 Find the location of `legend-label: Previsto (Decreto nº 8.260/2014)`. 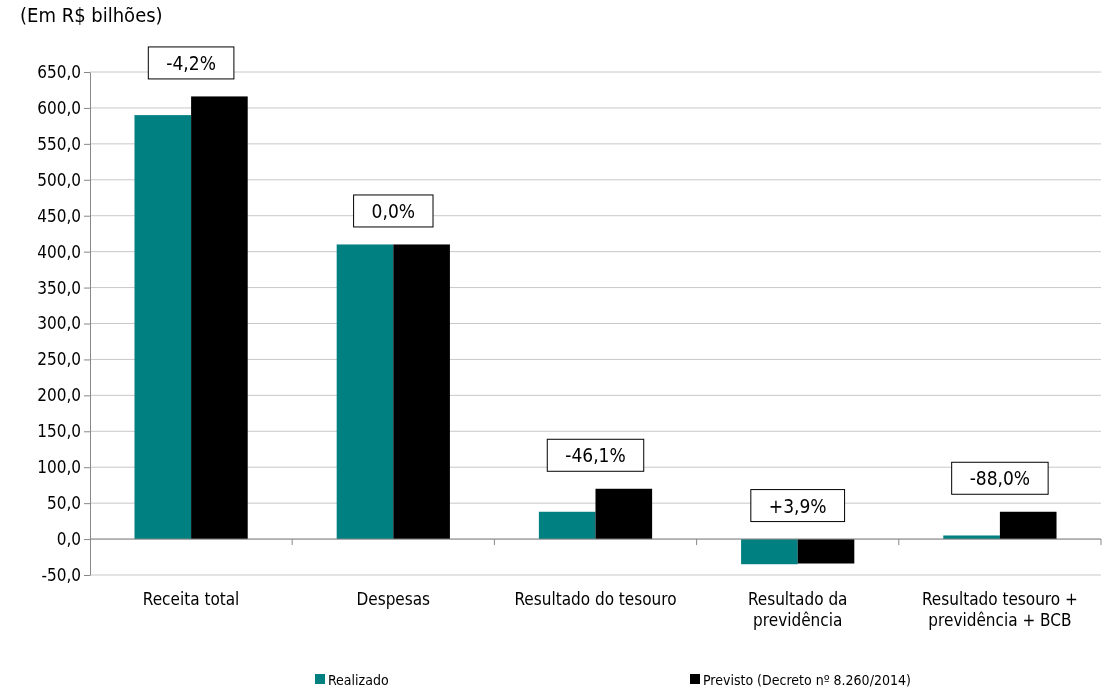

legend-label: Previsto (Decreto nº 8.260/2014) is located at coordinates (807, 680).